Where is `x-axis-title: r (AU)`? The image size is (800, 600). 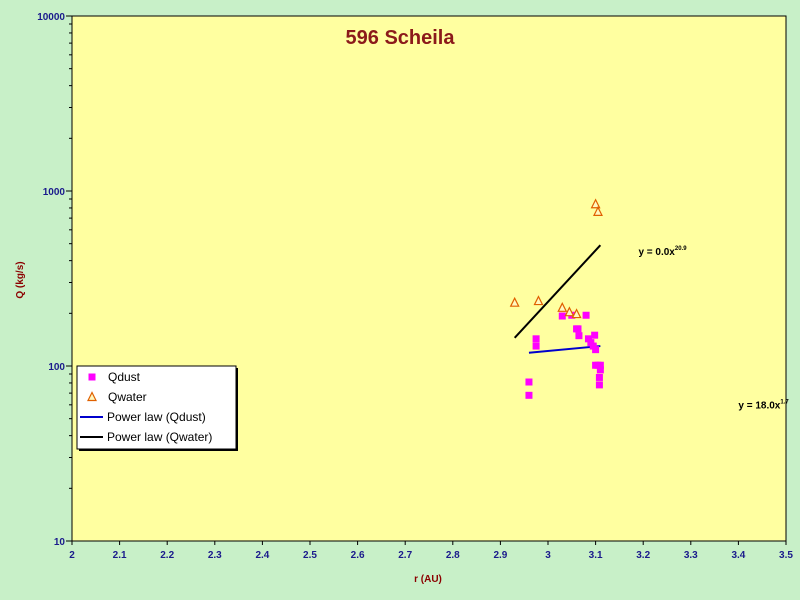 x-axis-title: r (AU) is located at coordinates (428, 579).